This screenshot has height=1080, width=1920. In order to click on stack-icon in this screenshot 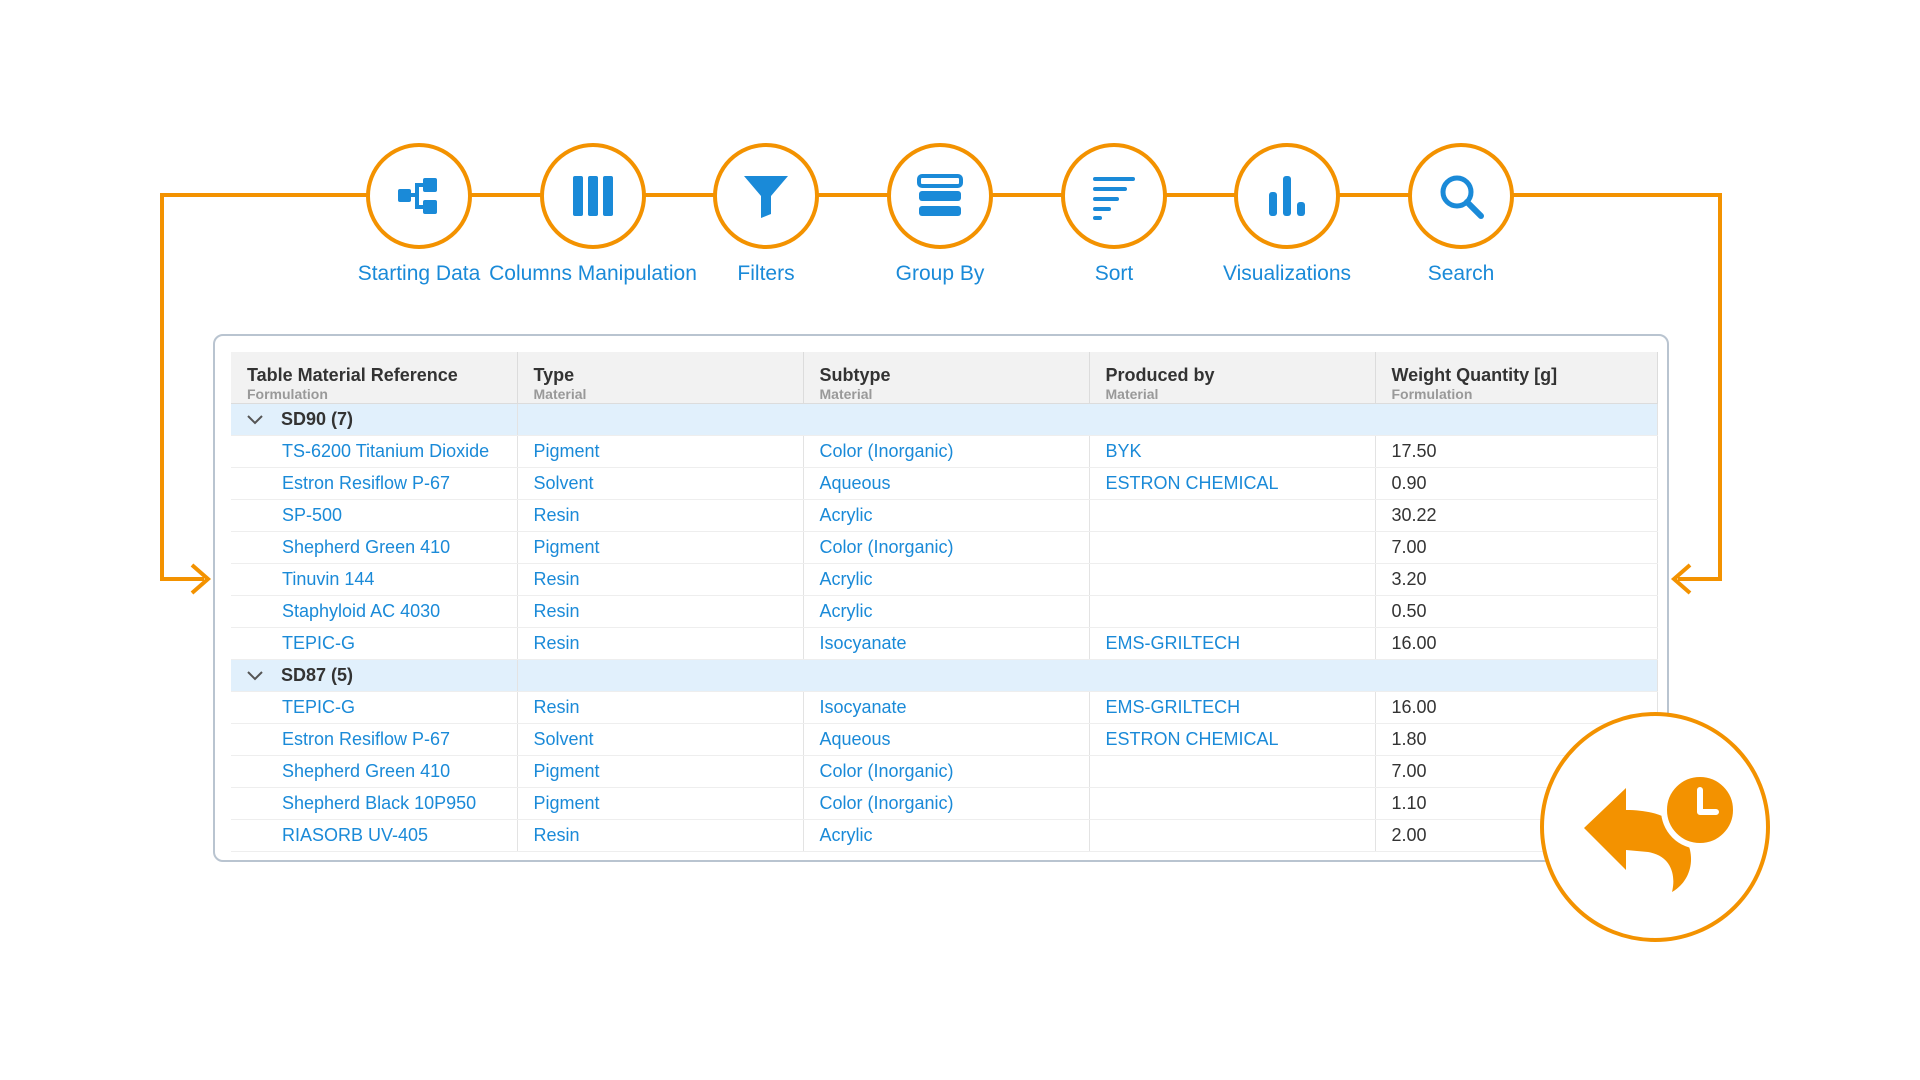, I will do `click(940, 196)`.